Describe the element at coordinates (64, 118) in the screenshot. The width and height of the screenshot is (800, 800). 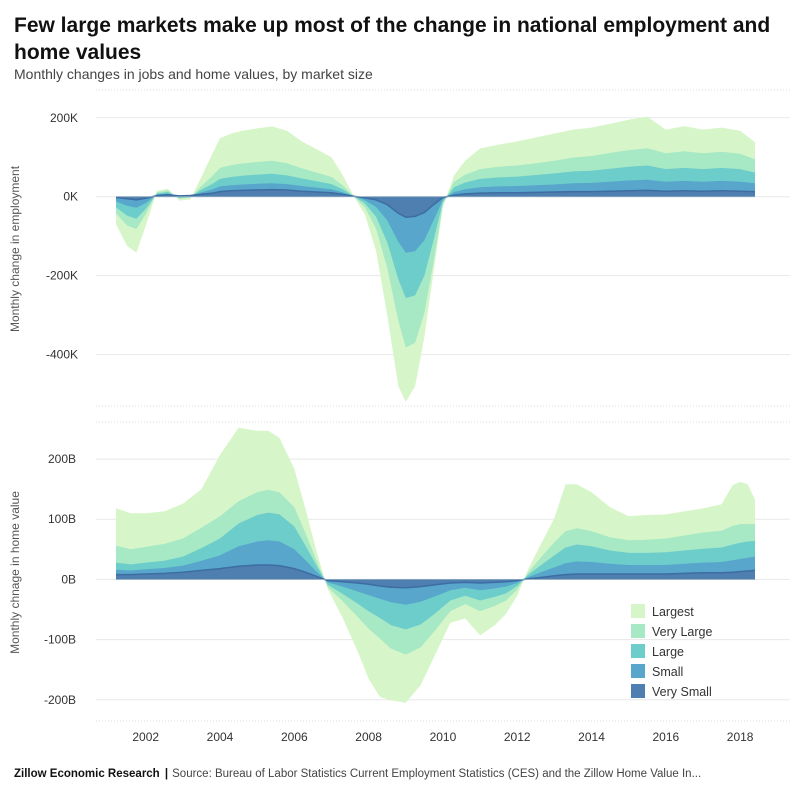
I see `y-tick-label: 200K` at that location.